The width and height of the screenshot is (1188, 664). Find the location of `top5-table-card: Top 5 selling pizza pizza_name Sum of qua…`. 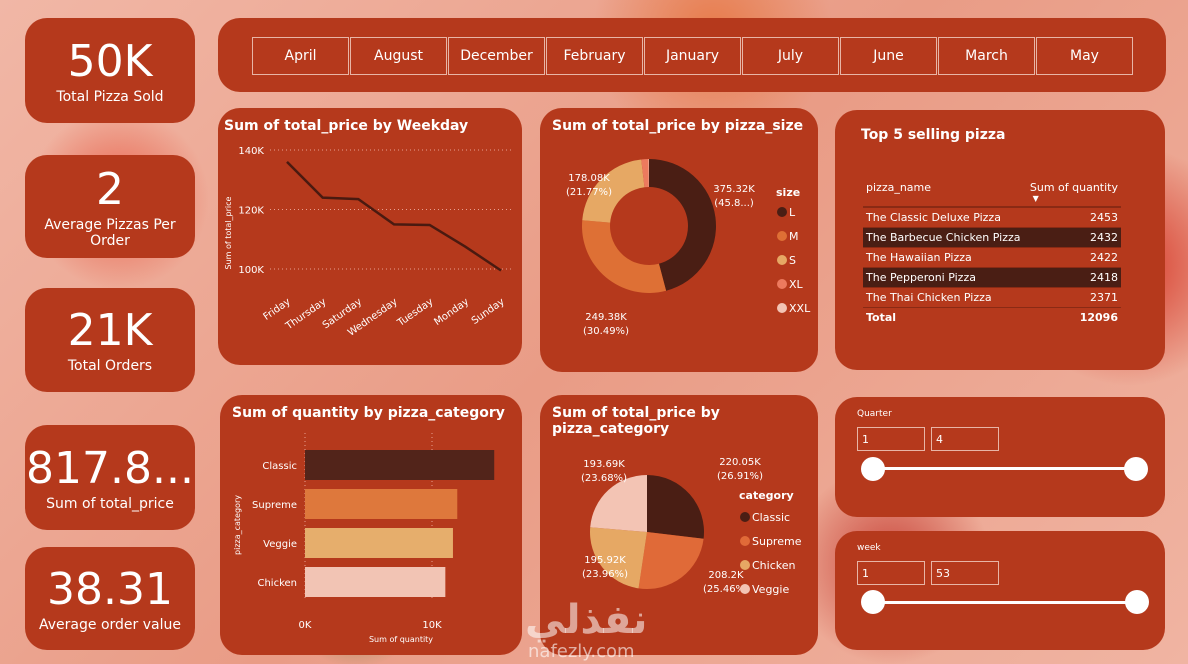

top5-table-card: Top 5 selling pizza pizza_name Sum of qua… is located at coordinates (1000, 240).